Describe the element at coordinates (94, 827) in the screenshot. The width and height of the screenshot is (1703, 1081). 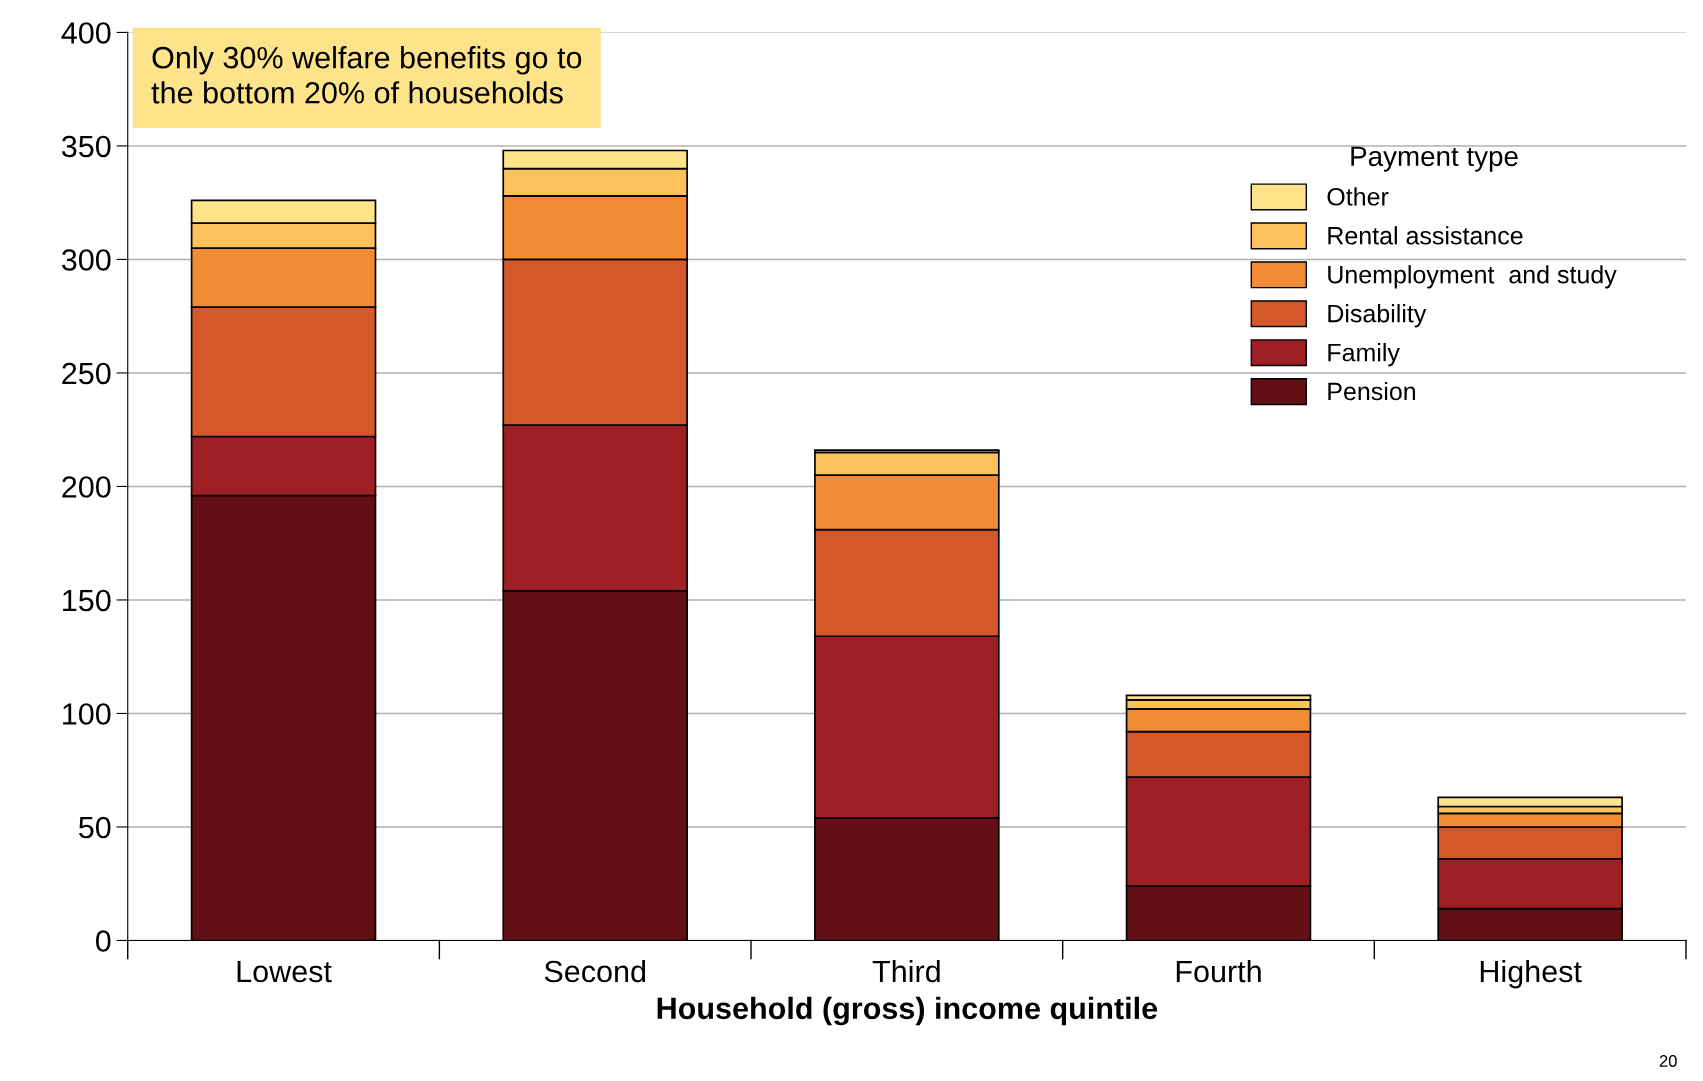
I see `y-tick-label: 50` at that location.